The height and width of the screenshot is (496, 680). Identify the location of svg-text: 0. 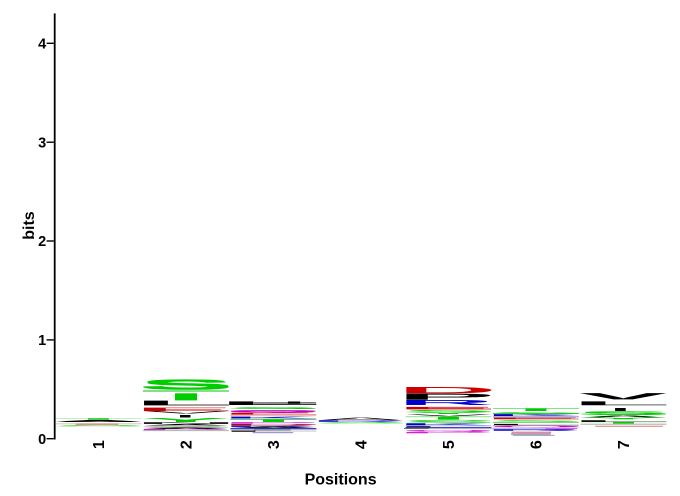
(42, 440).